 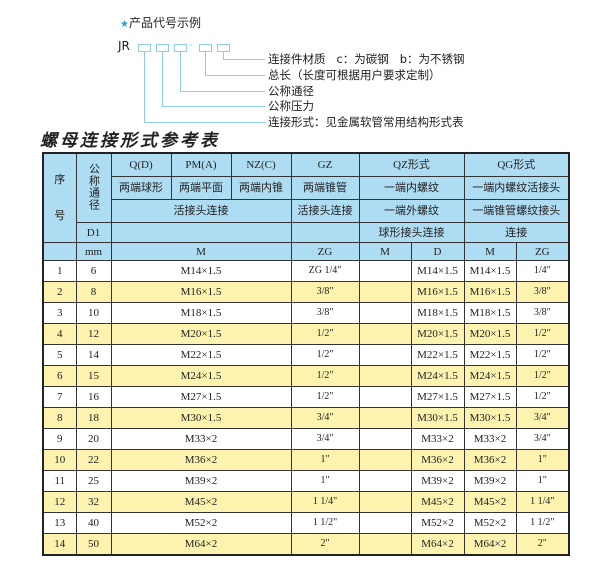 I want to click on table-row: 5 14 M22×1.5 1/2" M22×1.5 M22×1.5 1/2", so click(x=306, y=355).